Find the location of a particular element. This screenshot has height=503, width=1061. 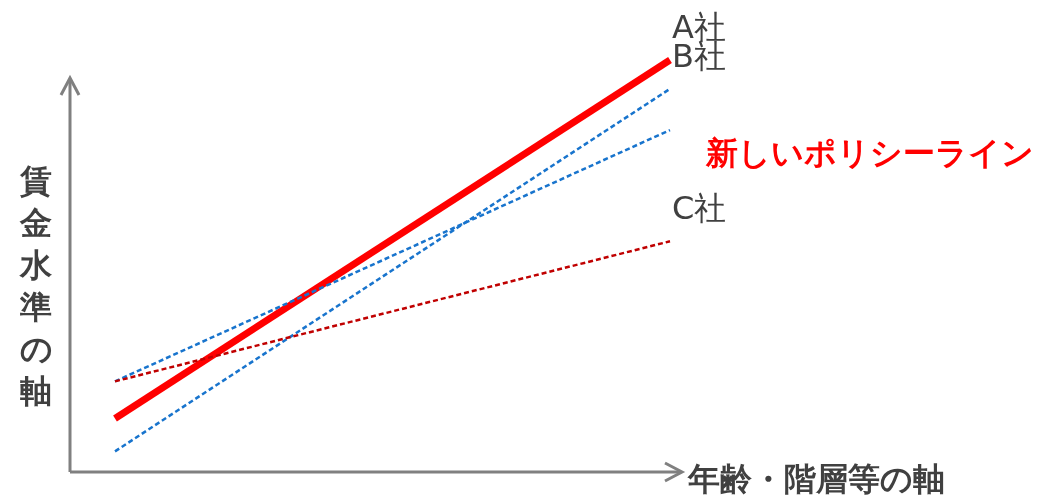

x-axis-title: 年齢・階層等の軸 is located at coordinates (816, 479).